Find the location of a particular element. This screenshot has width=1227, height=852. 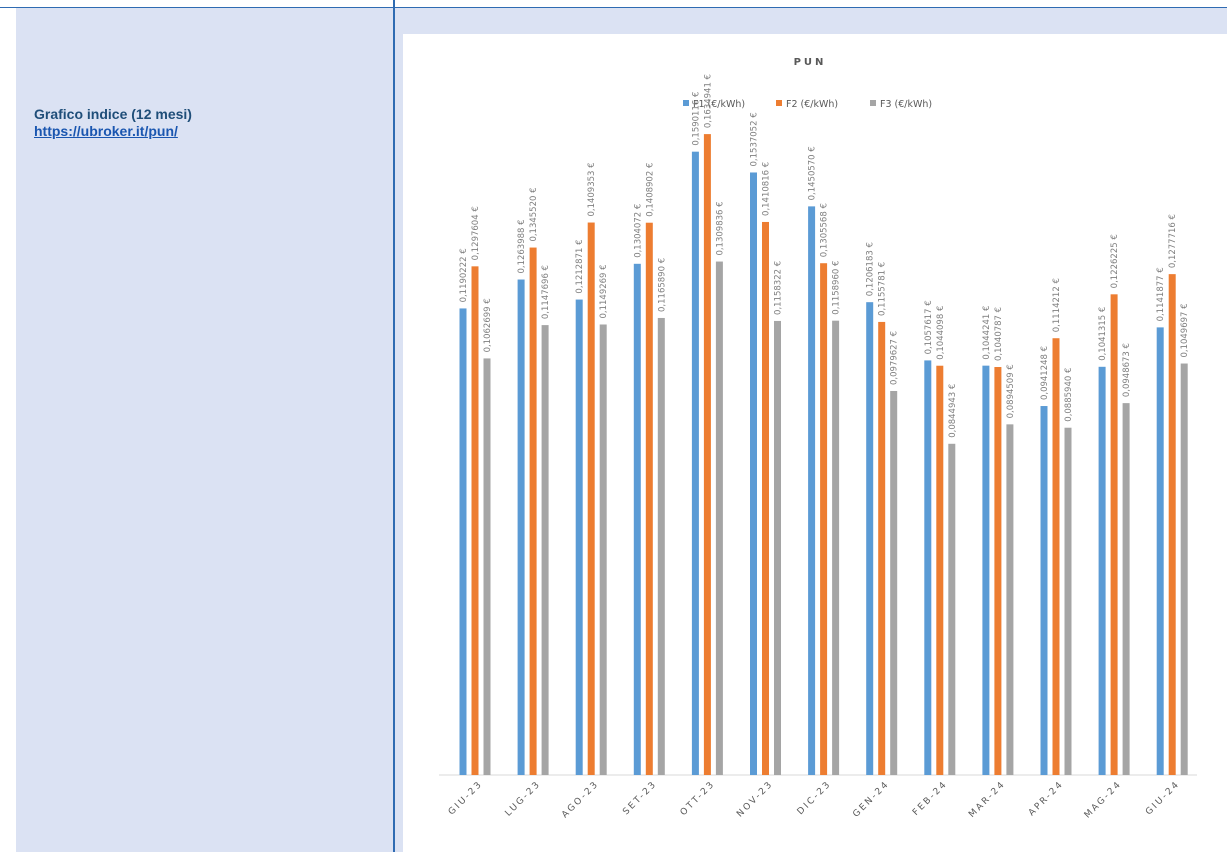

bar-ott-23-f2 is located at coordinates (707, 454).